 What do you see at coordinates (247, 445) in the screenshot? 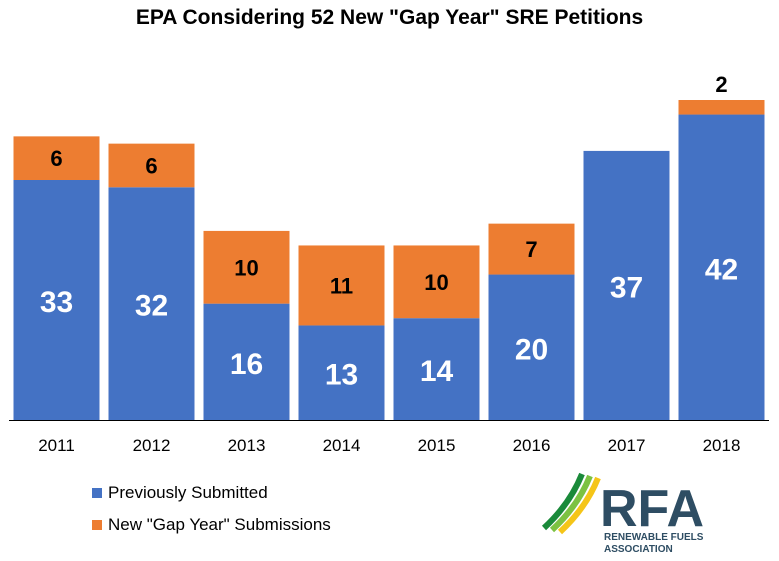
I see `x-tick-label-2013: 2013` at bounding box center [247, 445].